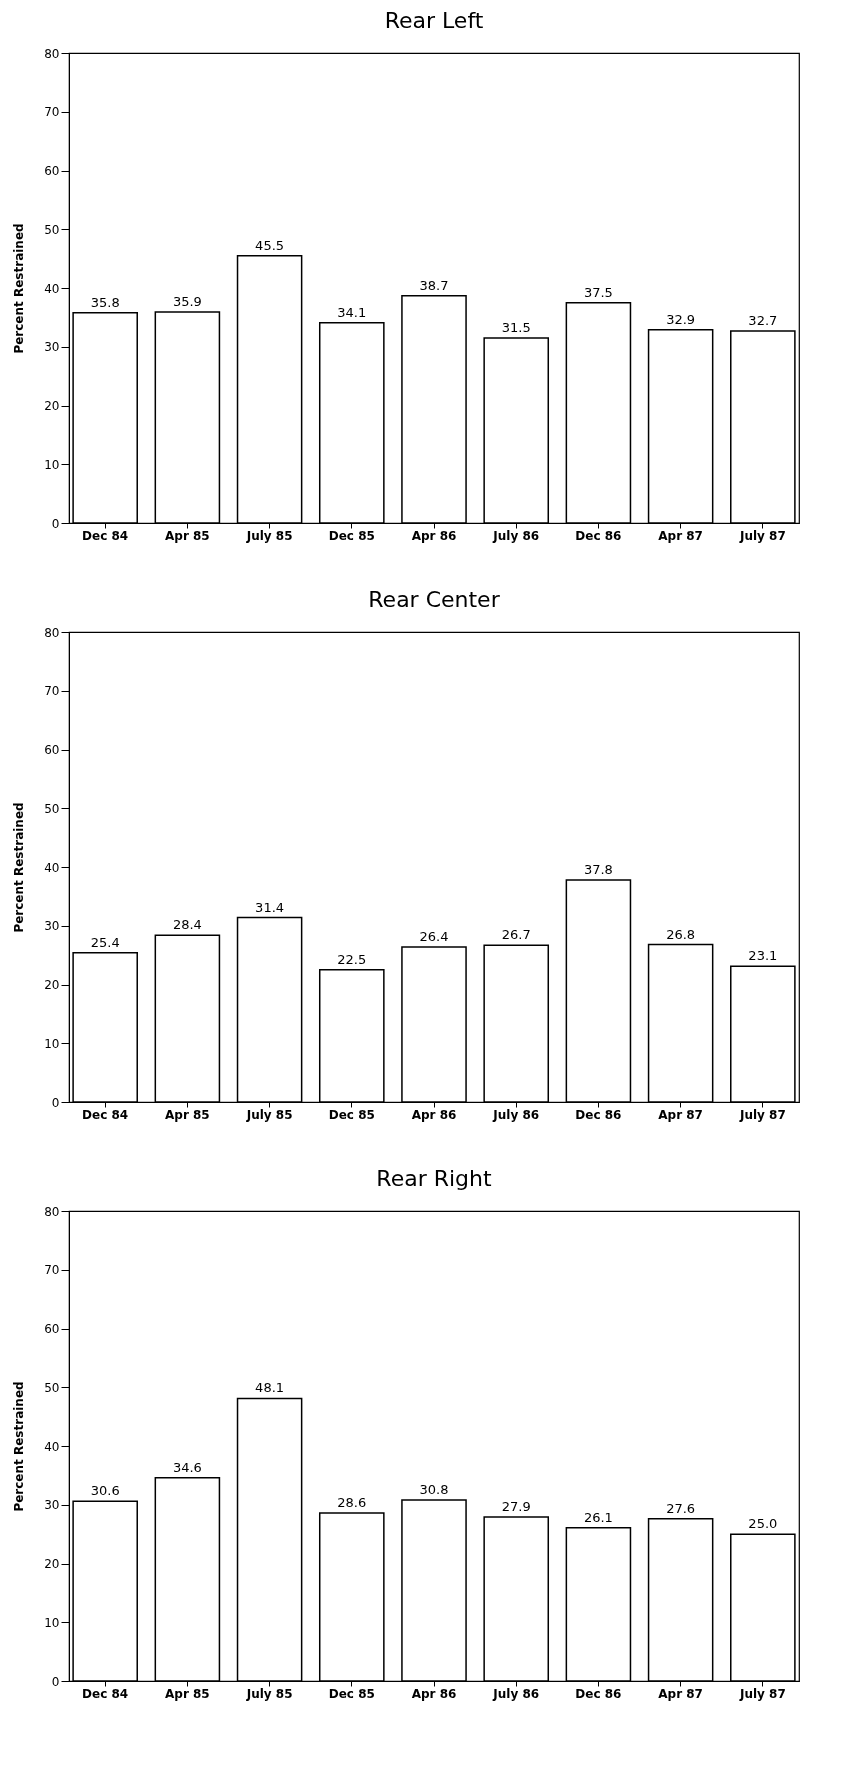 Image resolution: width=867 pixels, height=1789 pixels. What do you see at coordinates (598, 292) in the screenshot?
I see `data-label: 37.5` at bounding box center [598, 292].